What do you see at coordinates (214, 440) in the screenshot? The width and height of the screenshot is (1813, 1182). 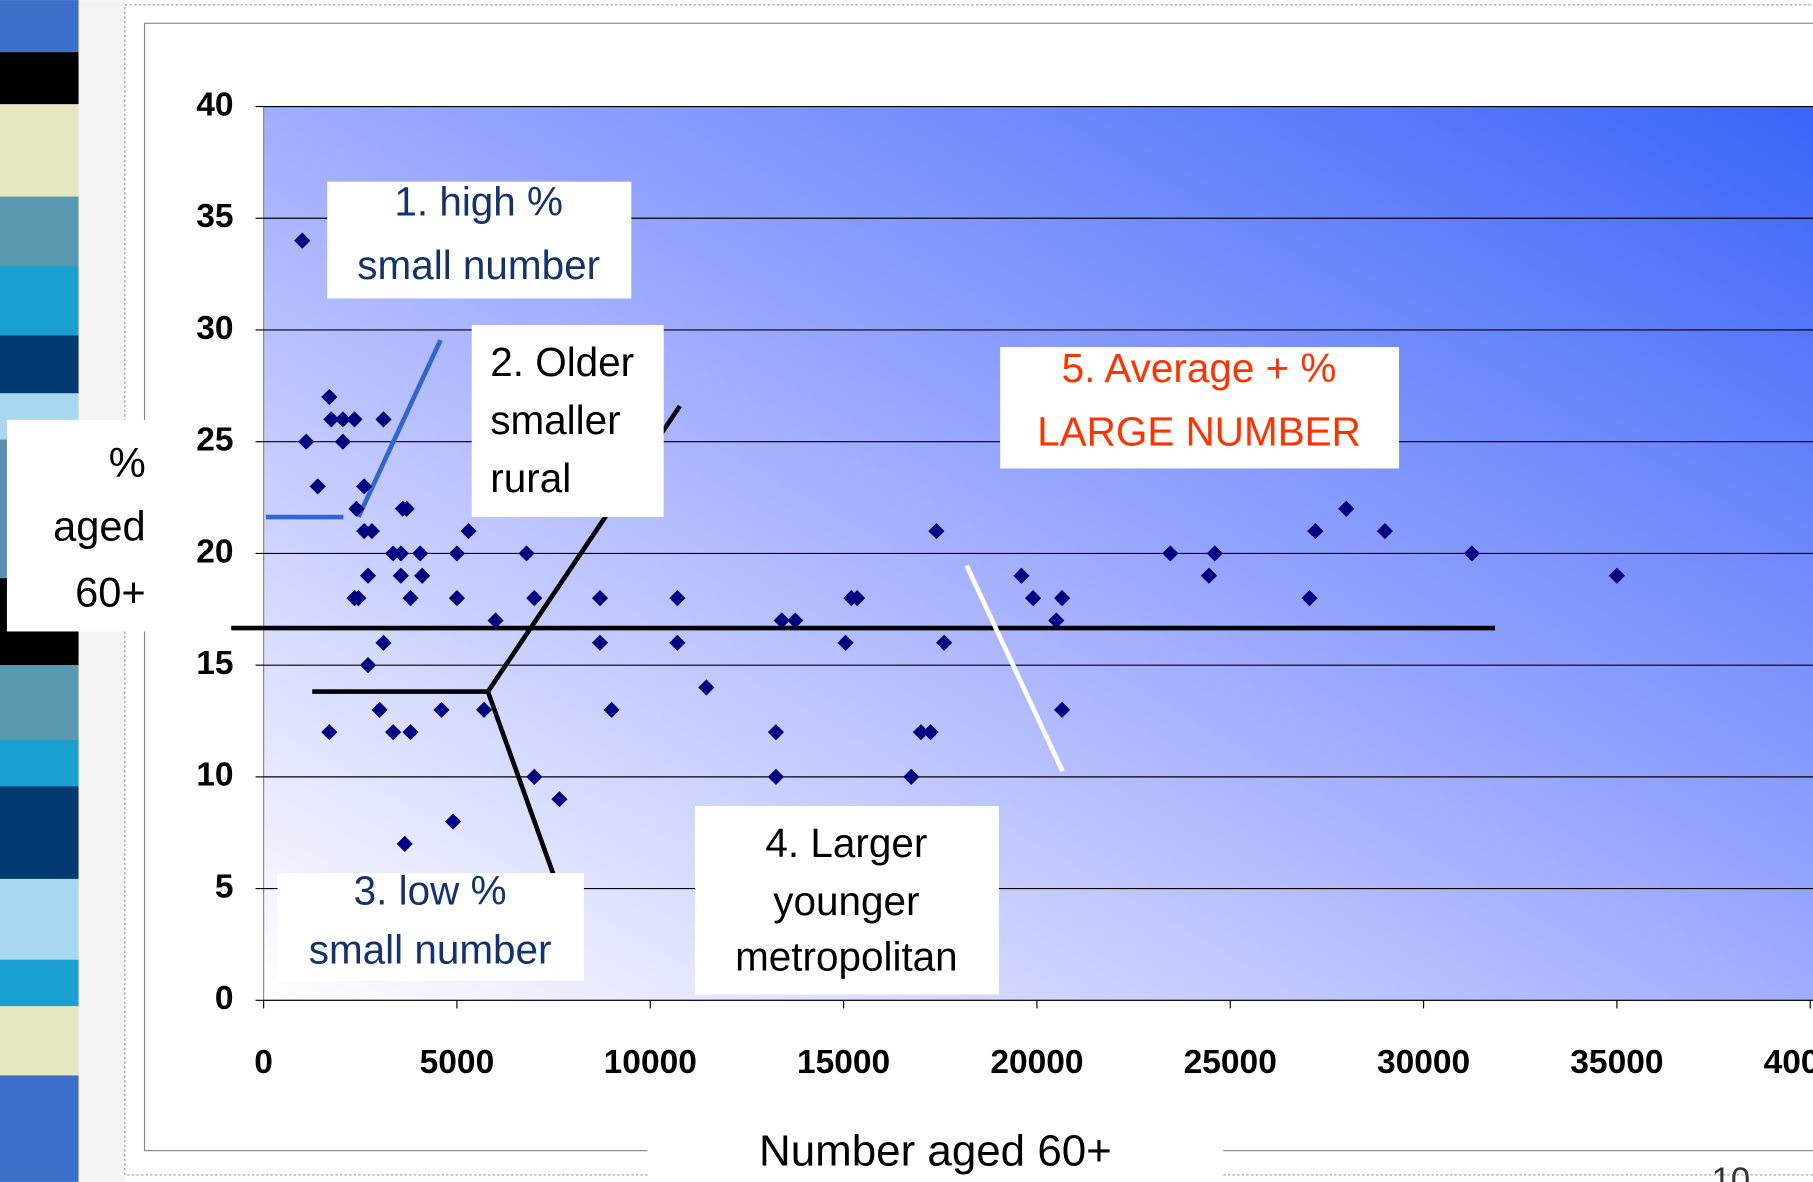 I see `y-tick-label: 25` at bounding box center [214, 440].